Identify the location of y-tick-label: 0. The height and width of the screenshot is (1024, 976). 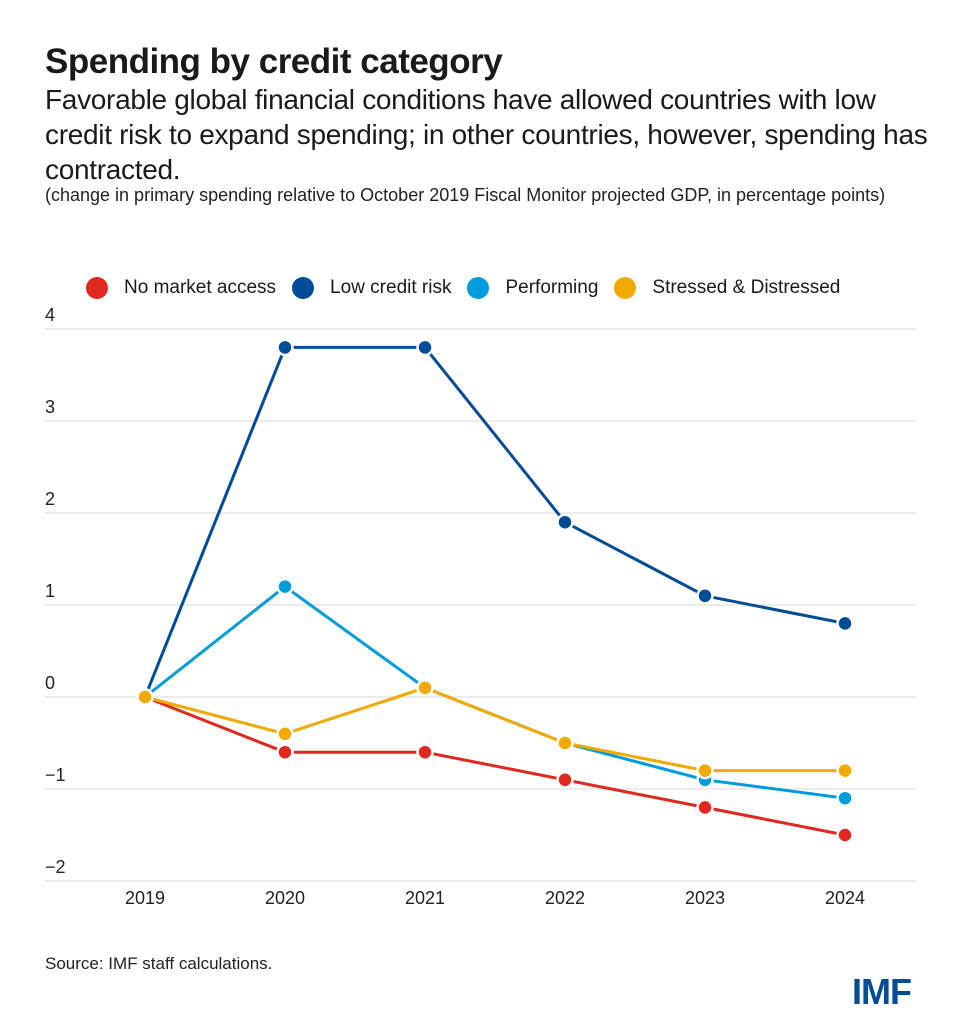
(50, 683).